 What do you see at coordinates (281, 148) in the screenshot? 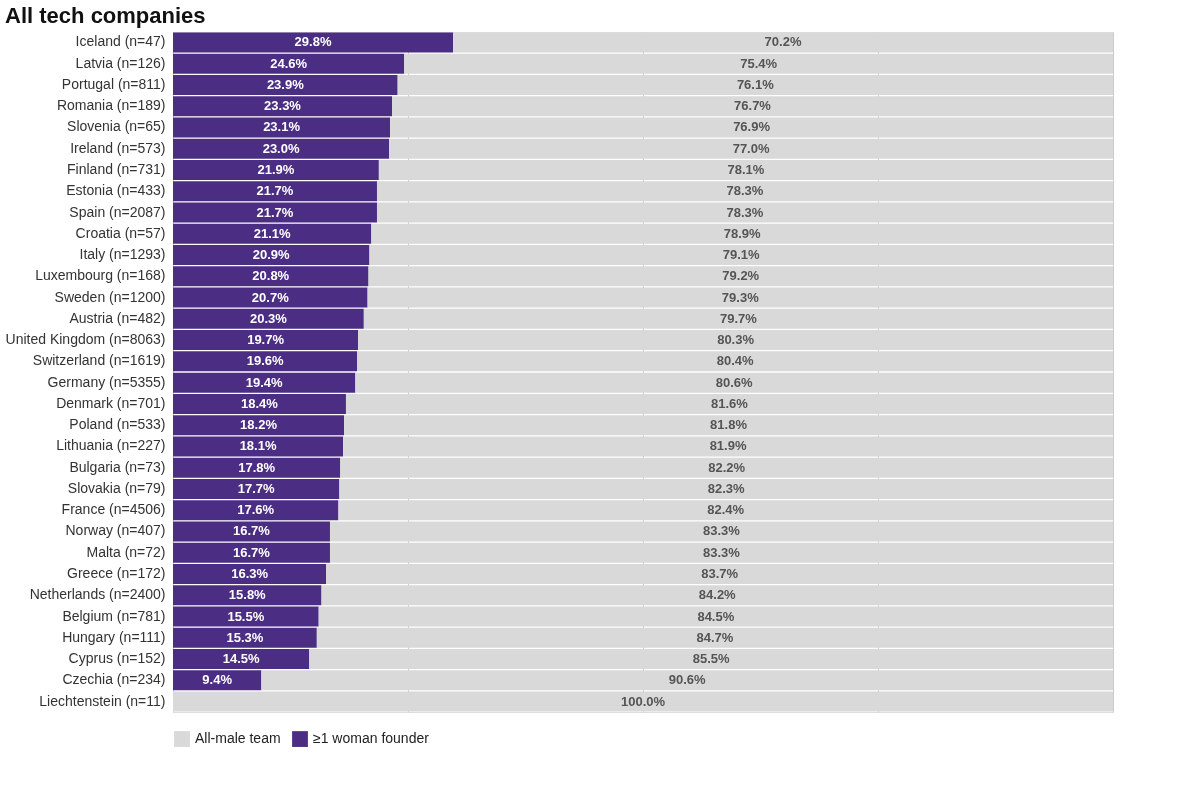
I see `data-label: 23.0%` at bounding box center [281, 148].